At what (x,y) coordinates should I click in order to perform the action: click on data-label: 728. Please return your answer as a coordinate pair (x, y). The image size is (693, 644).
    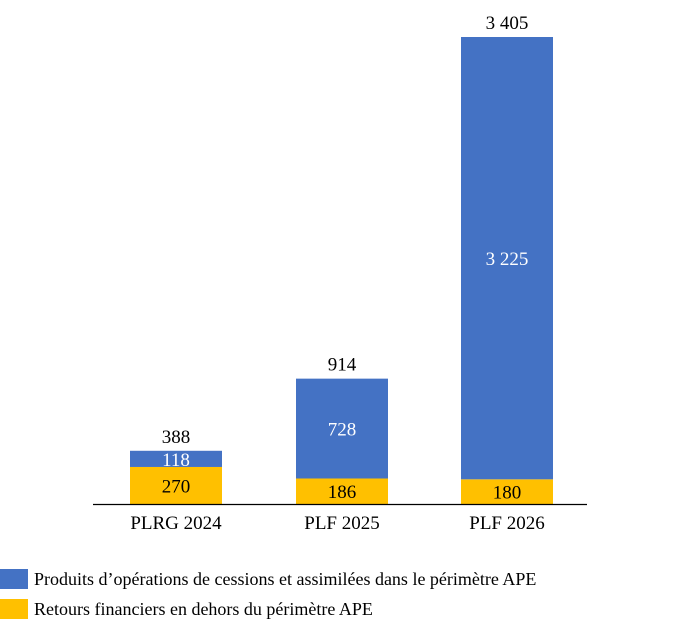
    Looking at the image, I should click on (342, 430).